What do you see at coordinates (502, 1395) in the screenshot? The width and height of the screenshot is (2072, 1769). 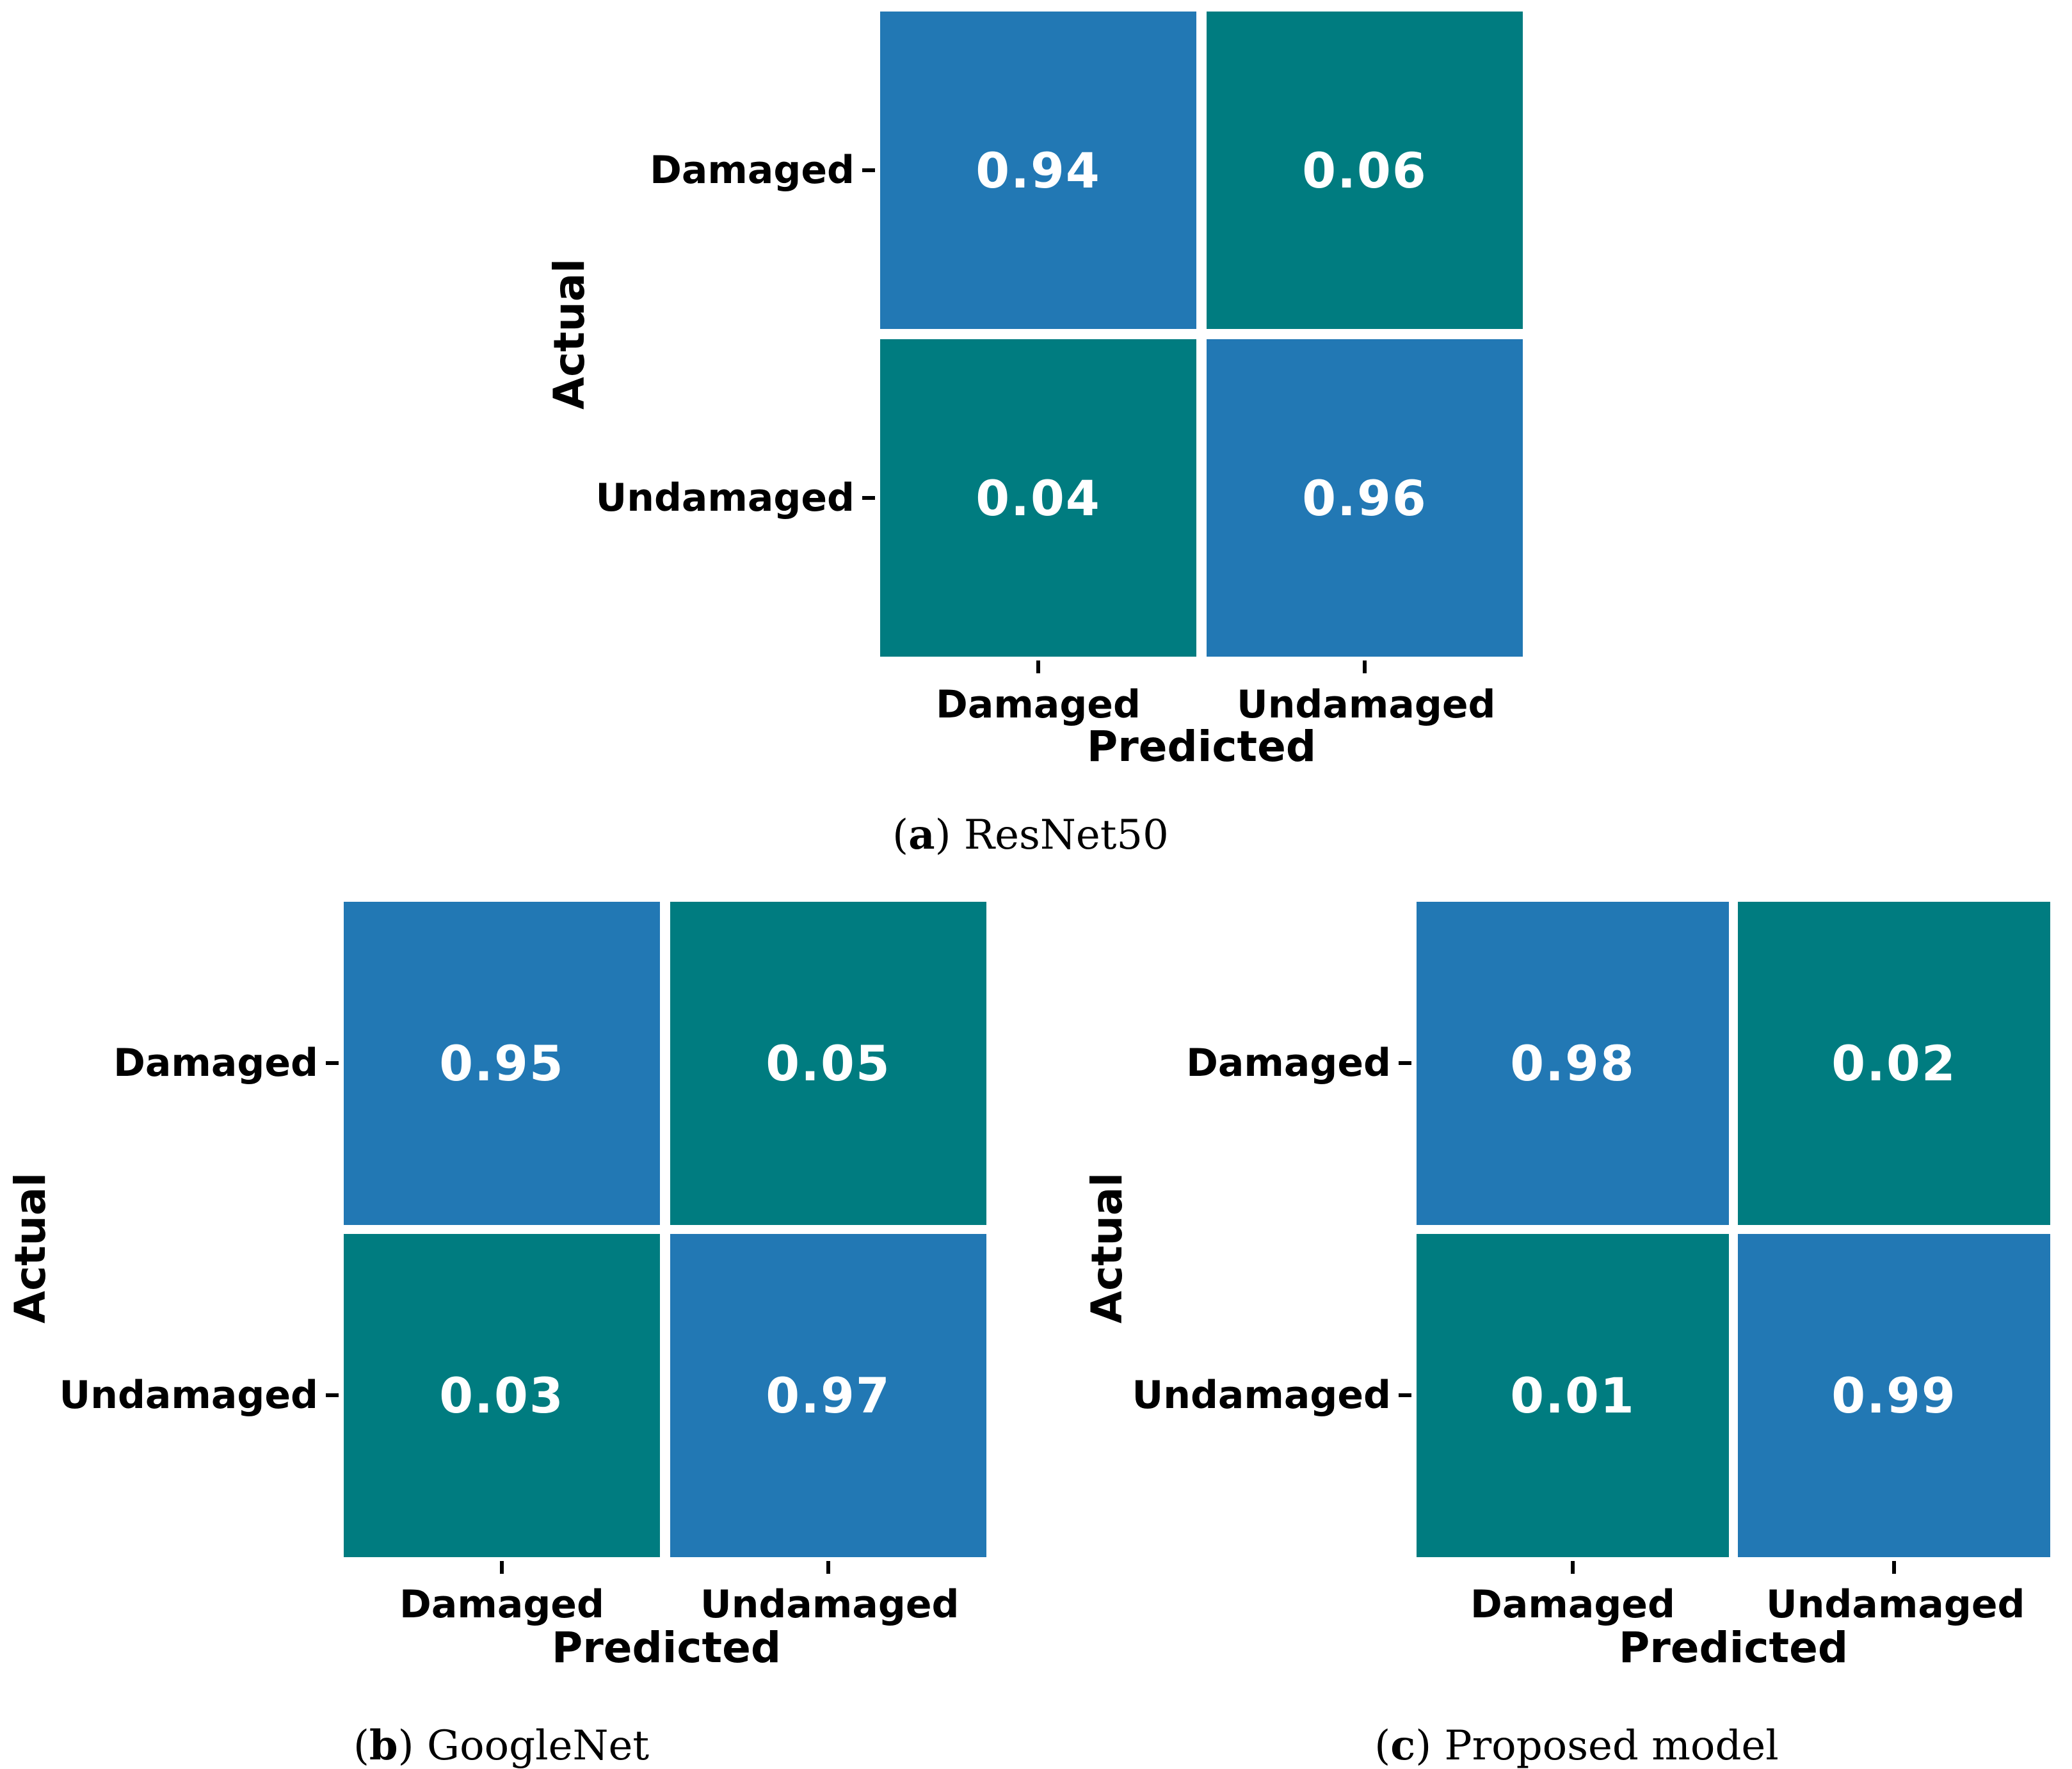 I see `matrix-b-cell-r1c0: 0.03` at bounding box center [502, 1395].